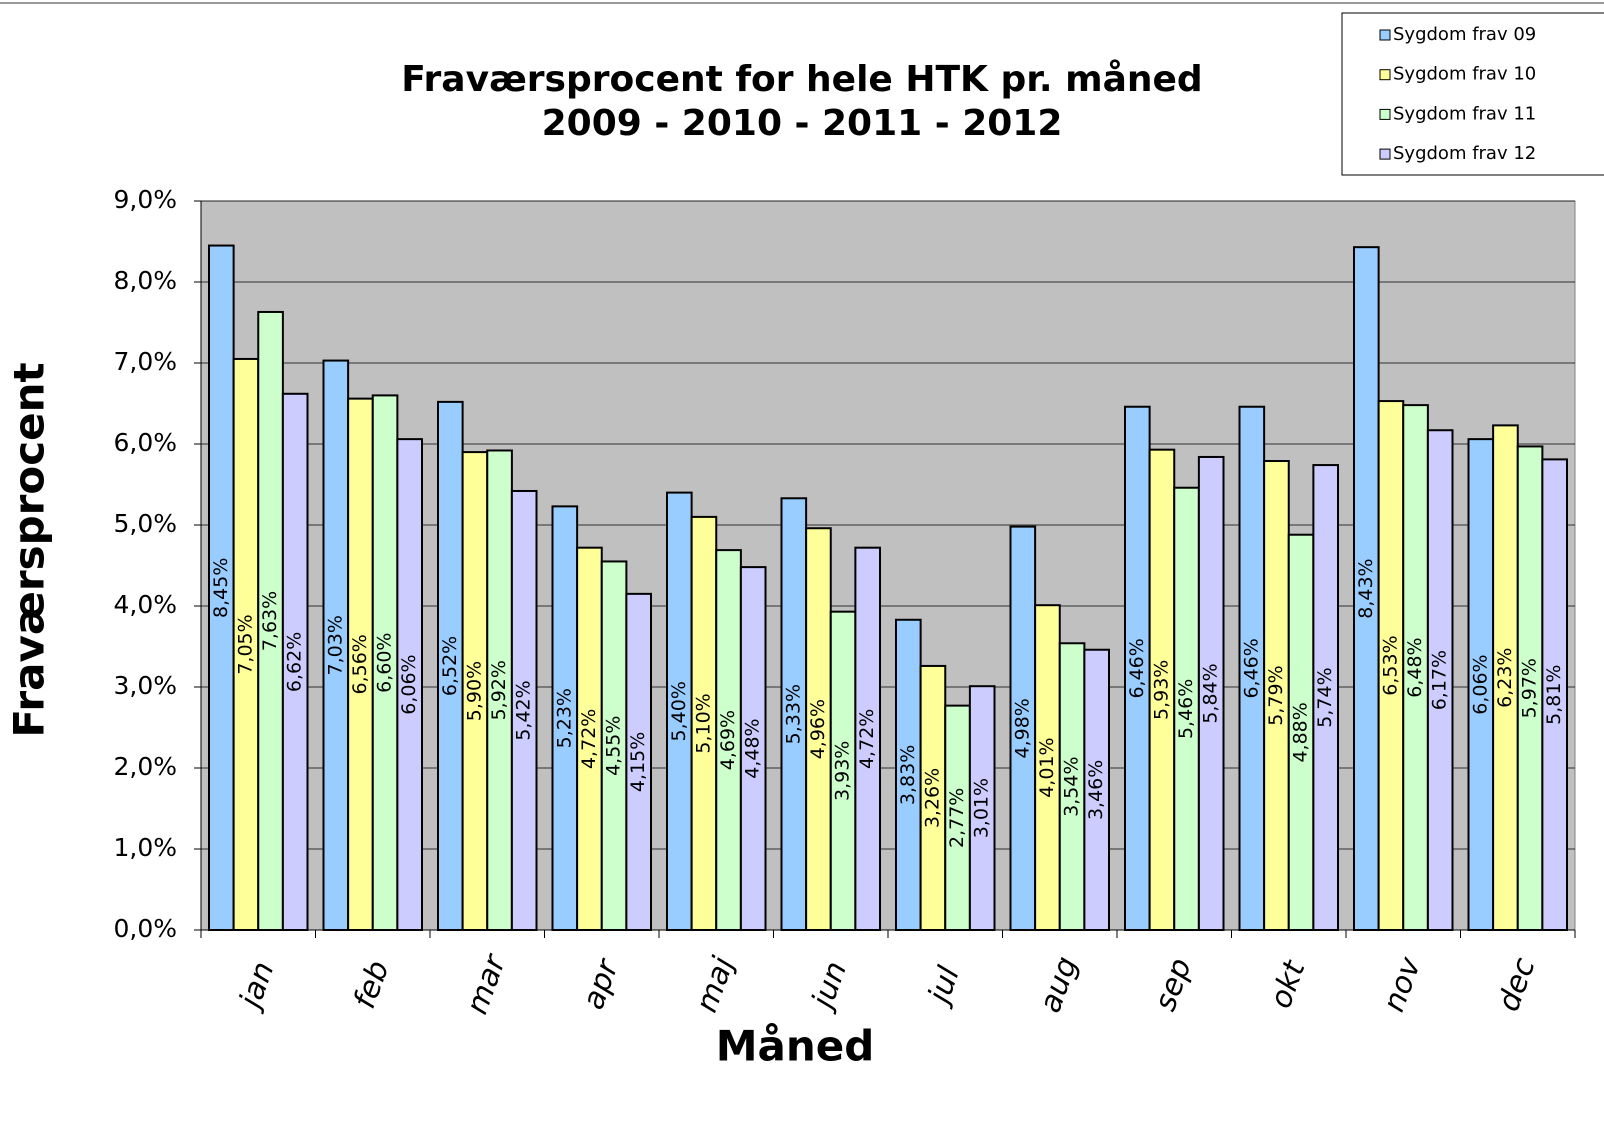 This screenshot has width=1604, height=1133. I want to click on data-label: 6,53%, so click(1390, 665).